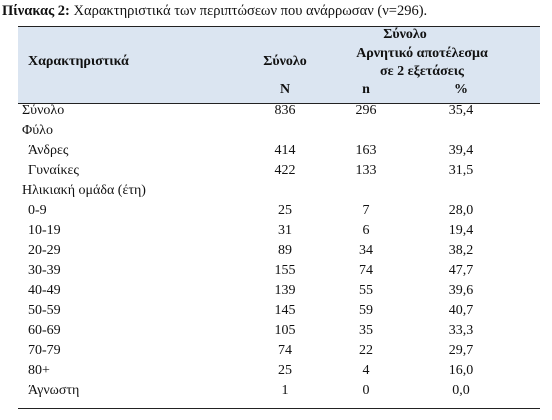 This screenshot has width=552, height=420. I want to click on title-label: Πίνακας 2:, so click(36, 11).